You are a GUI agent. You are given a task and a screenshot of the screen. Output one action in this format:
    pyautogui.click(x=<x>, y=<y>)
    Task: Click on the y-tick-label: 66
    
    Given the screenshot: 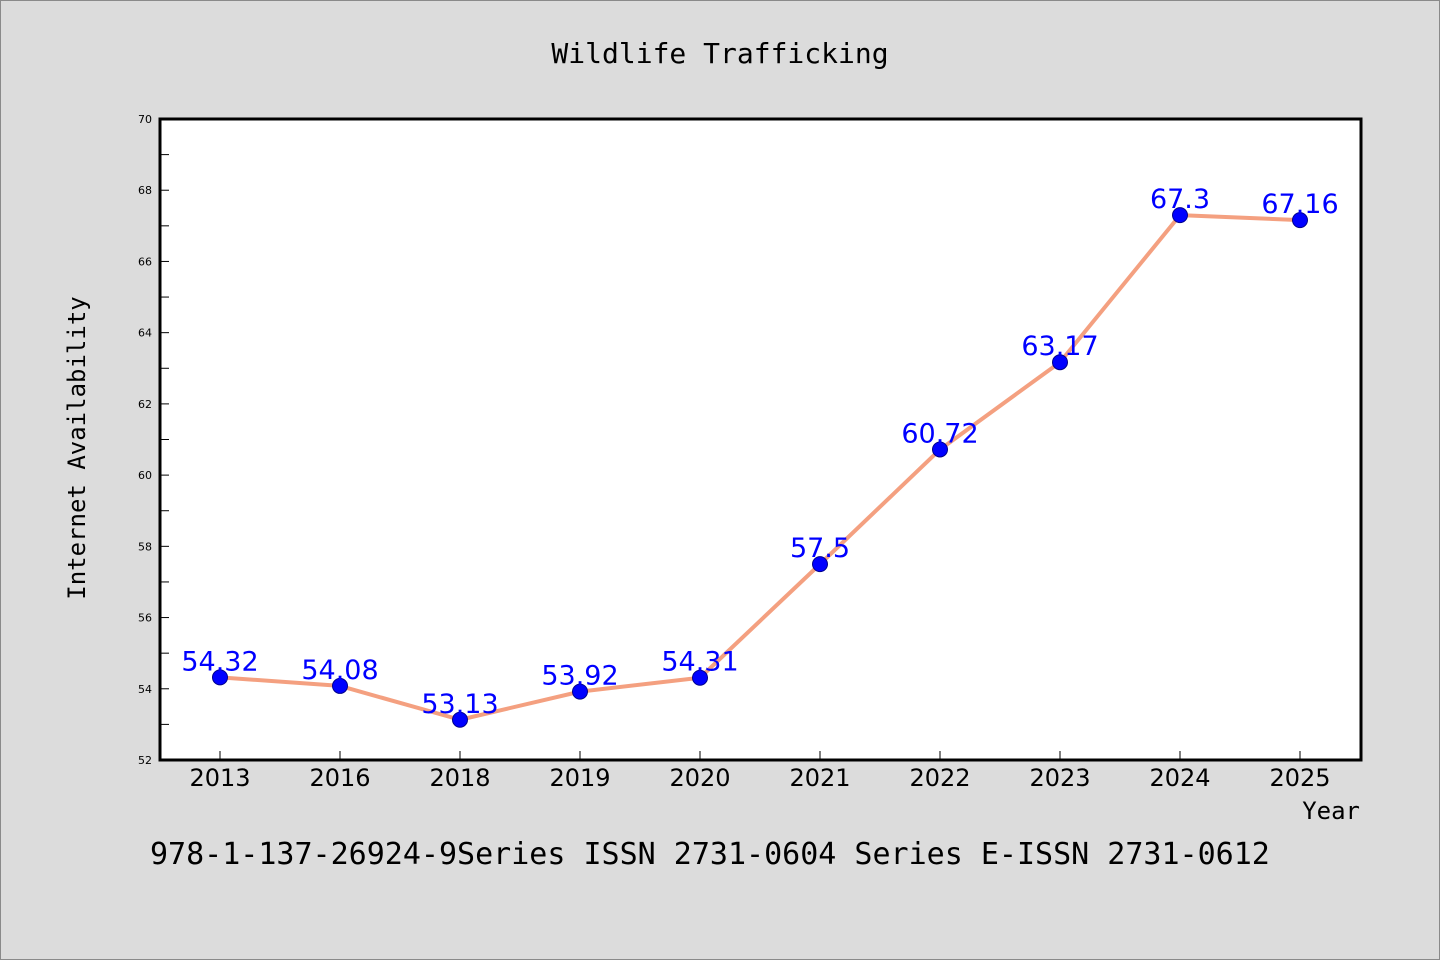 What is the action you would take?
    pyautogui.click(x=145, y=261)
    